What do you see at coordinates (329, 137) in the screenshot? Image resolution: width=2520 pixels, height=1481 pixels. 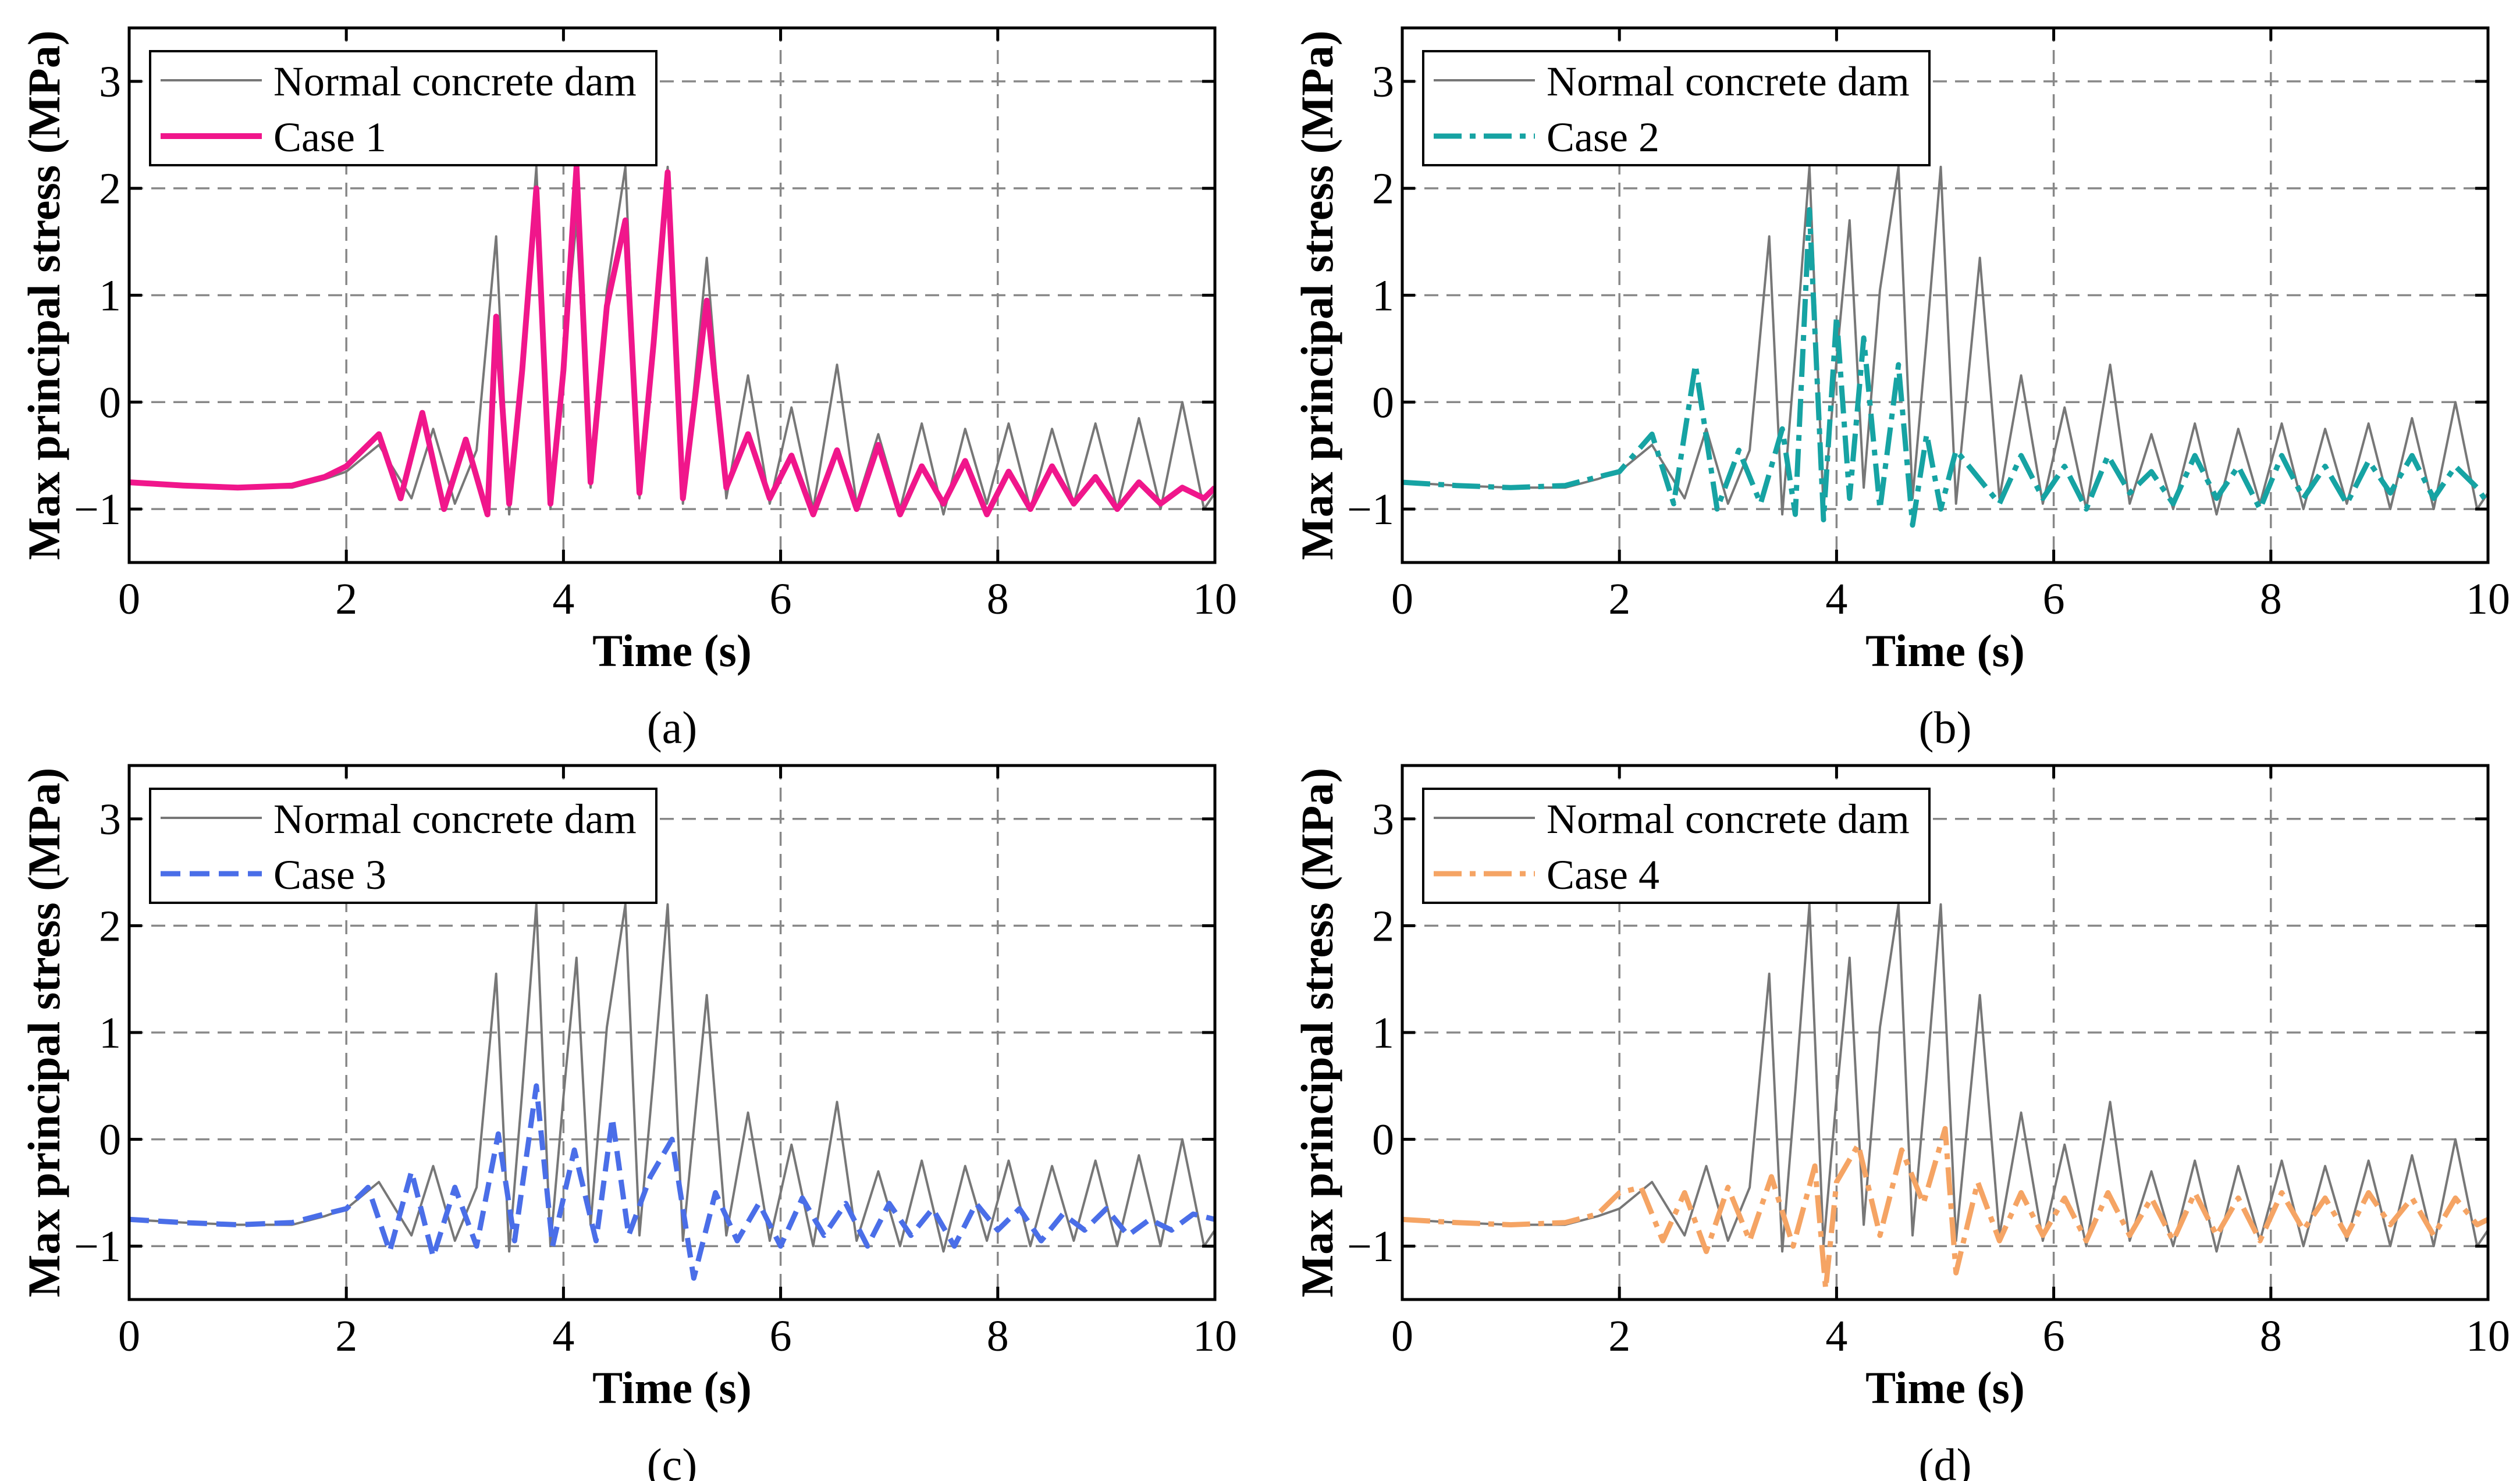 I see `legend-entry-label: Case 1` at bounding box center [329, 137].